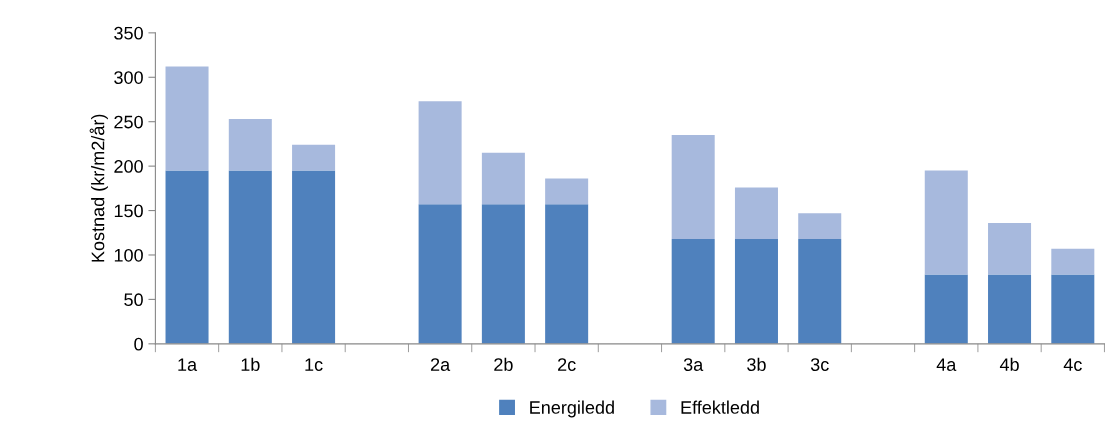 This screenshot has width=1110, height=438. Describe the element at coordinates (314, 364) in the screenshot. I see `x-tick-label: 1c` at that location.